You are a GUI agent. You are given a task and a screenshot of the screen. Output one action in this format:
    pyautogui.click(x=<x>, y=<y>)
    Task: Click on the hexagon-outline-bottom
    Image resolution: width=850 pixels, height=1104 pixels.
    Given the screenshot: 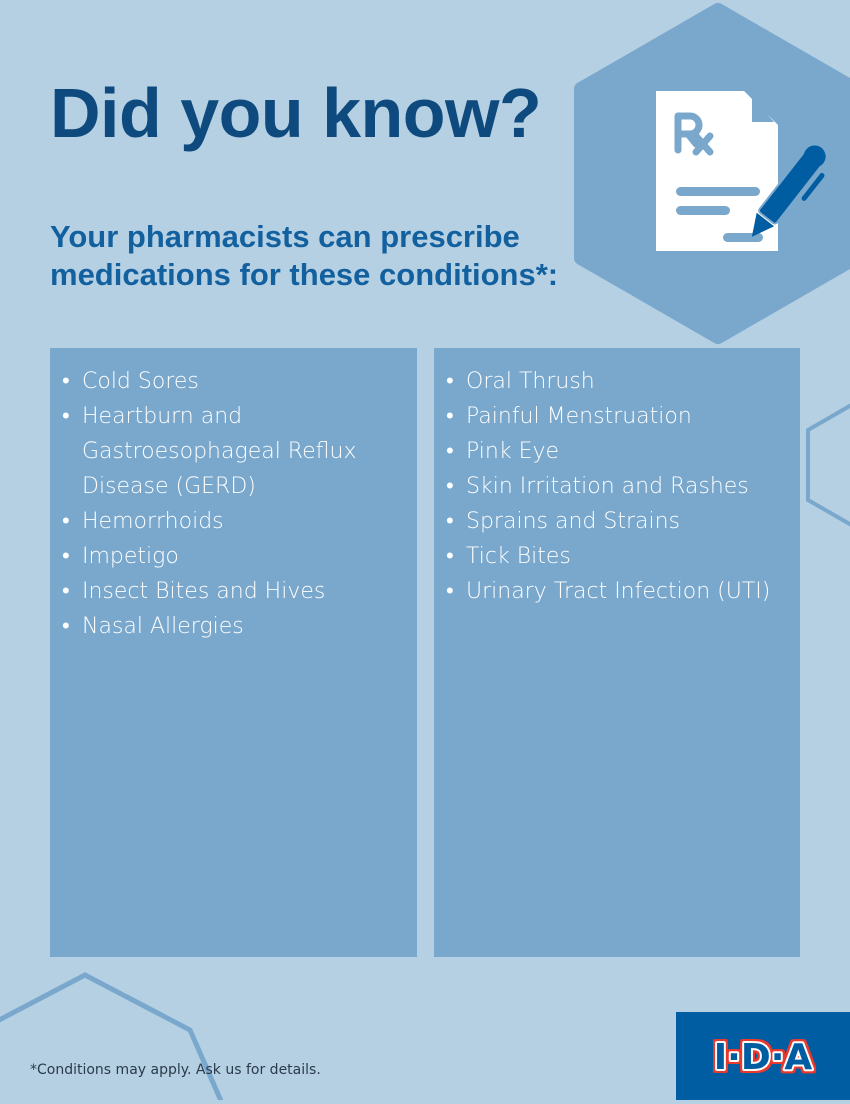 What is the action you would take?
    pyautogui.click(x=112, y=1036)
    